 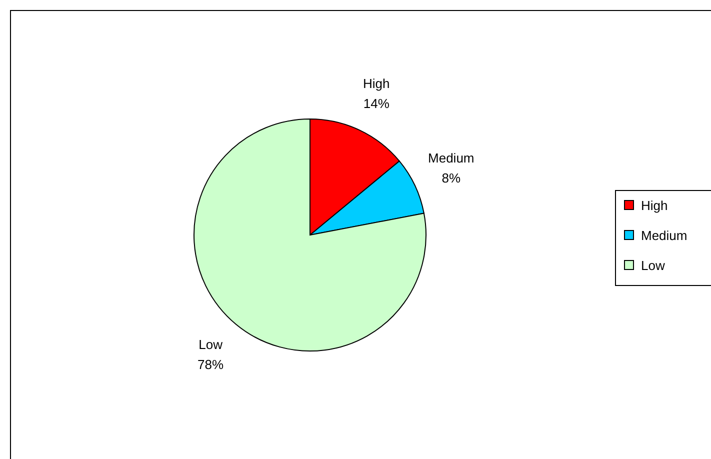 What do you see at coordinates (451, 158) in the screenshot?
I see `slice-label: Medium` at bounding box center [451, 158].